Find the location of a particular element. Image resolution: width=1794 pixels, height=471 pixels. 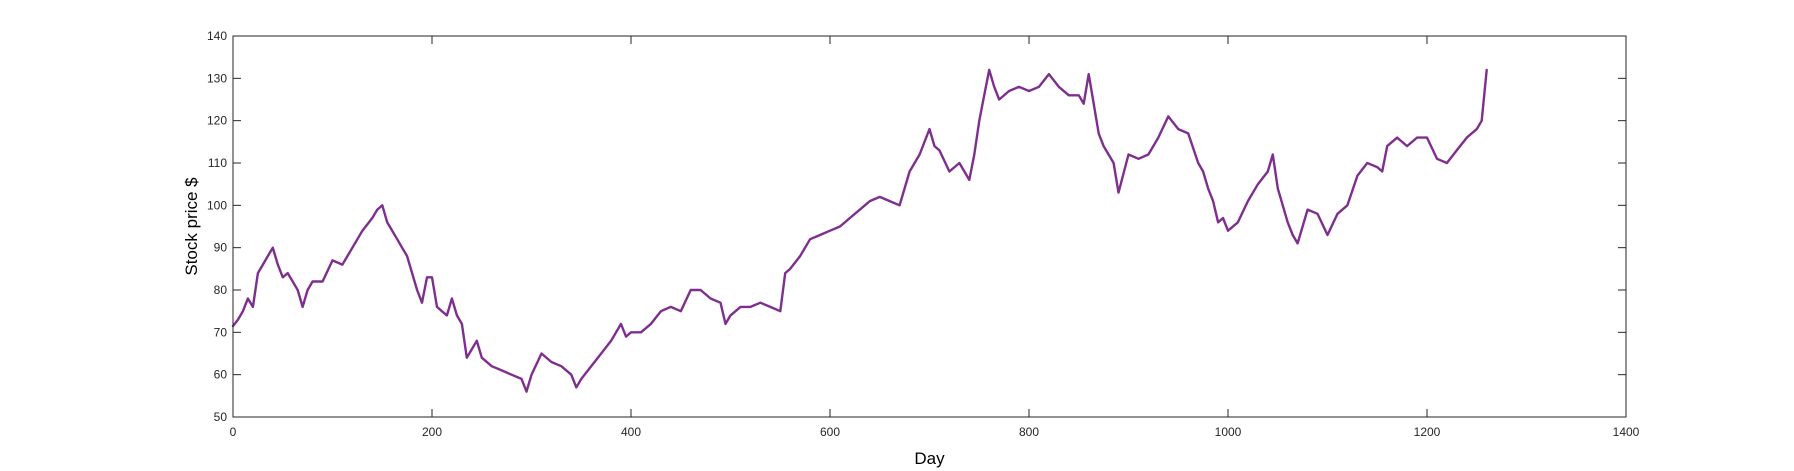

y-tick-label: 60 is located at coordinates (221, 375).